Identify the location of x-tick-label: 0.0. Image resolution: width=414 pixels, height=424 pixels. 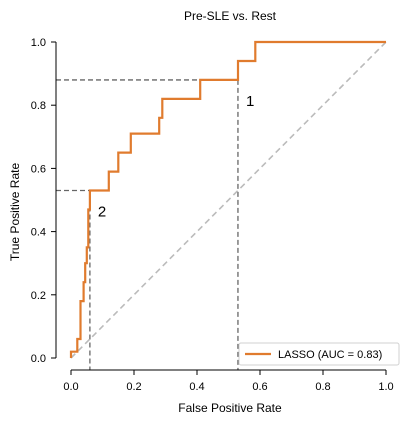
(70, 387).